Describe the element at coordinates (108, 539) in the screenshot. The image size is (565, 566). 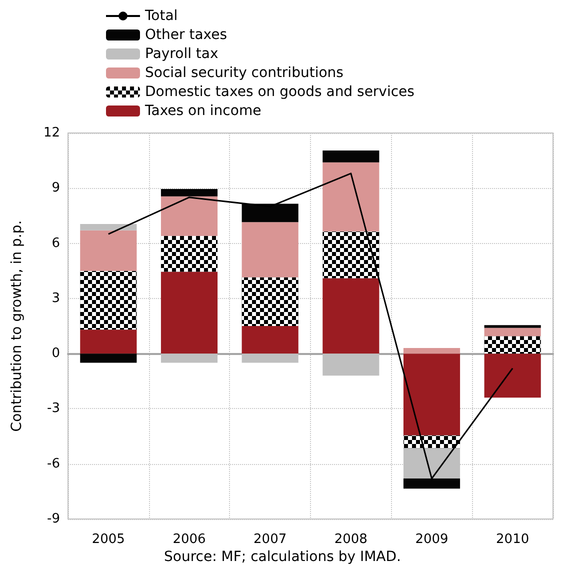
I see `x-tick-label: 2005` at that location.